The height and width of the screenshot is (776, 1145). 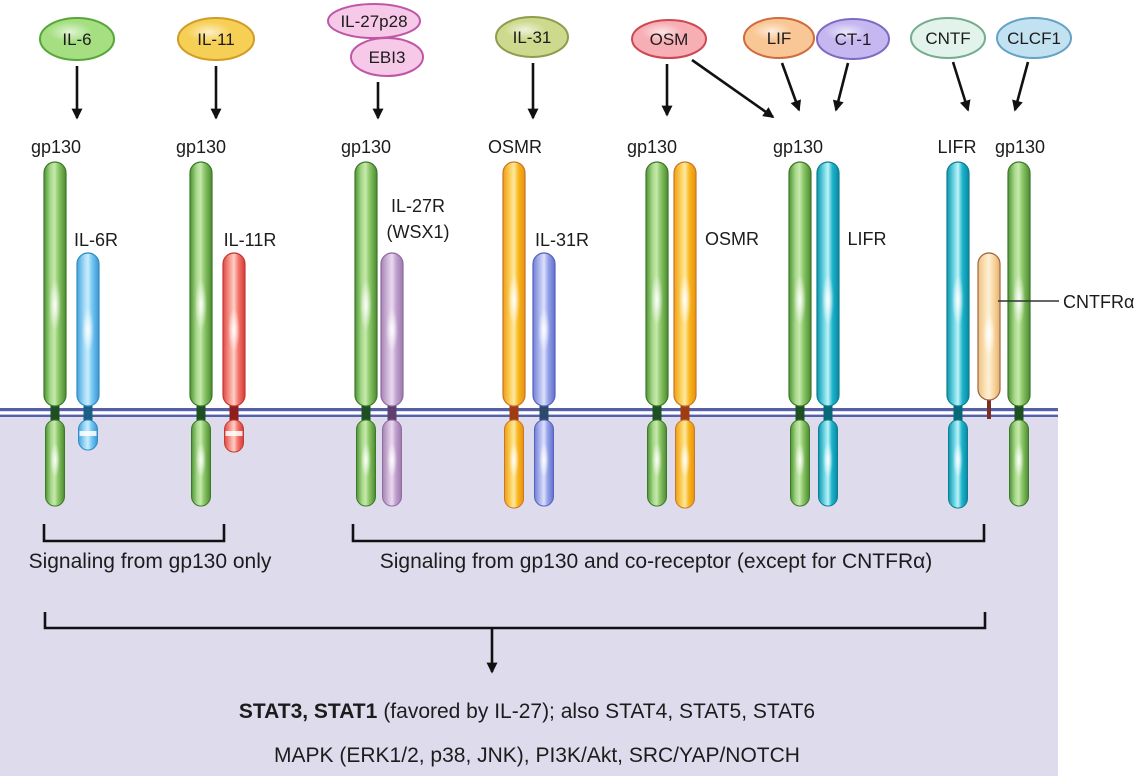 I want to click on label-gp130-1: gp130, so click(x=56, y=147).